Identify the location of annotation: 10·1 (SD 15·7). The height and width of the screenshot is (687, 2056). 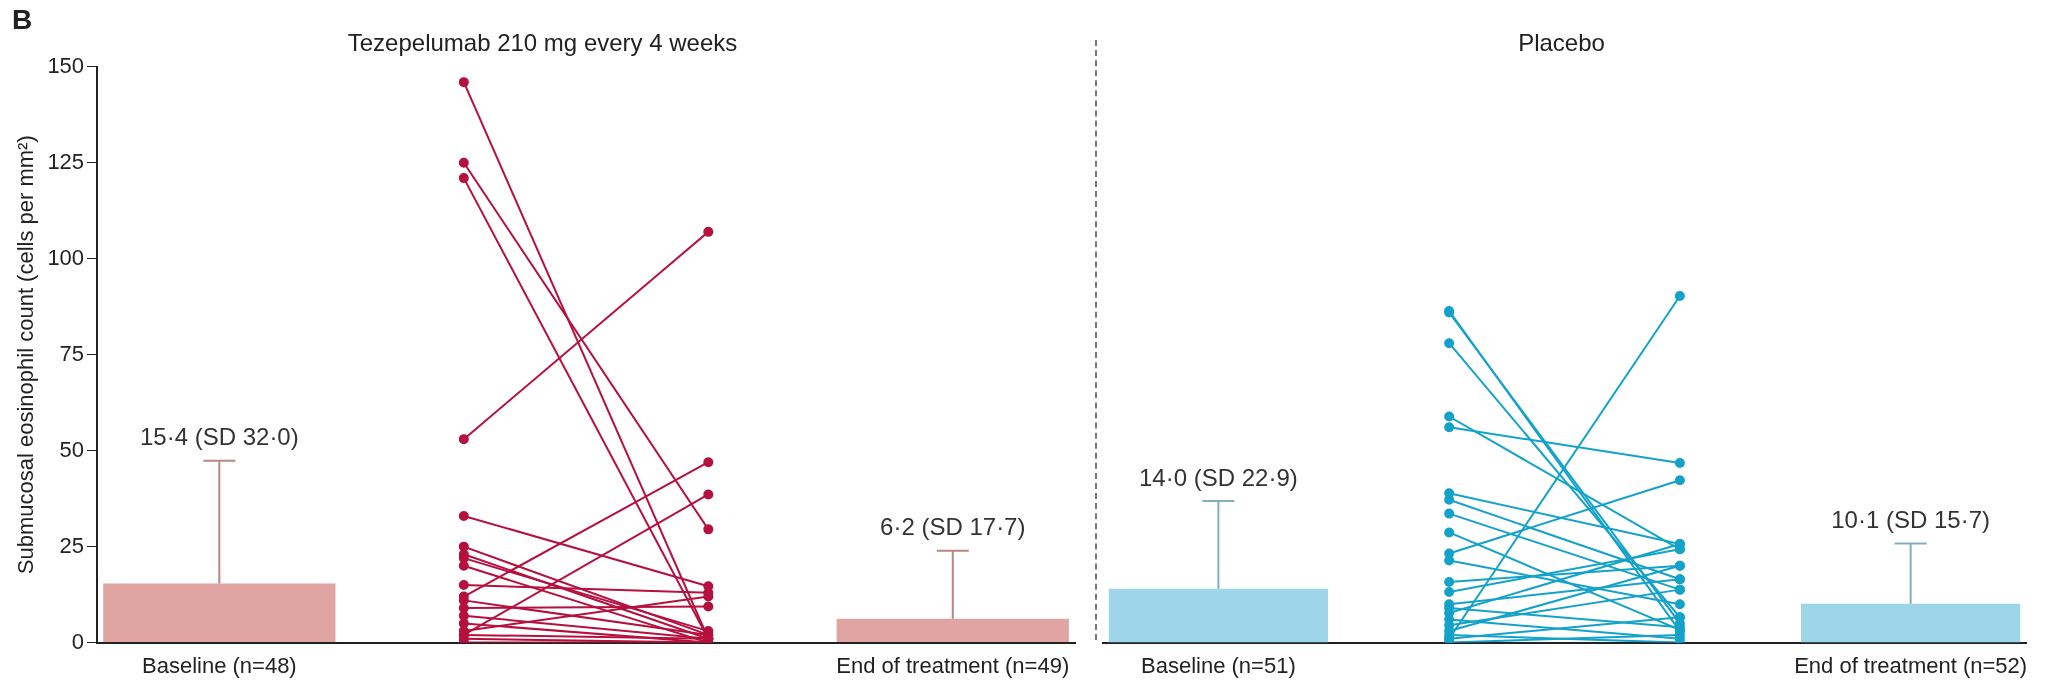
(1910, 520).